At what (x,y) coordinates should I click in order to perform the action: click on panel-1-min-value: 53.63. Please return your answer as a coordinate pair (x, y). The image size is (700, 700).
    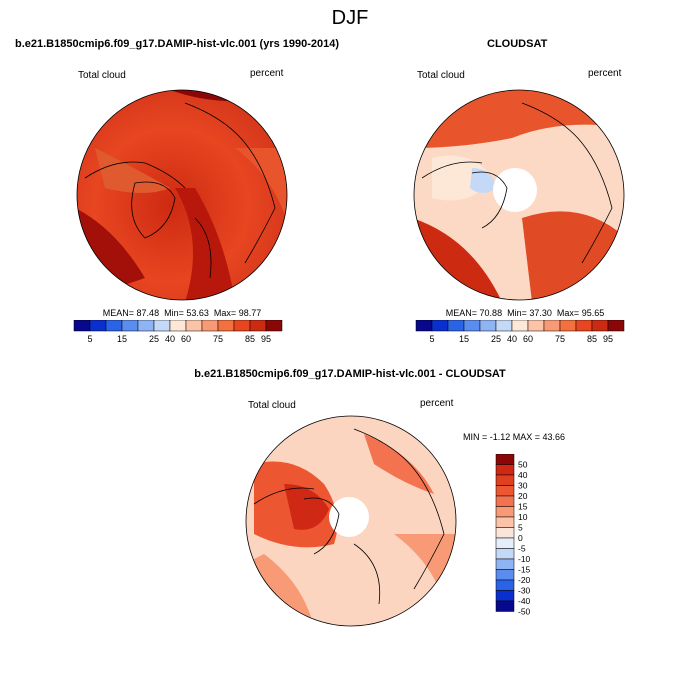
    Looking at the image, I should click on (197, 313).